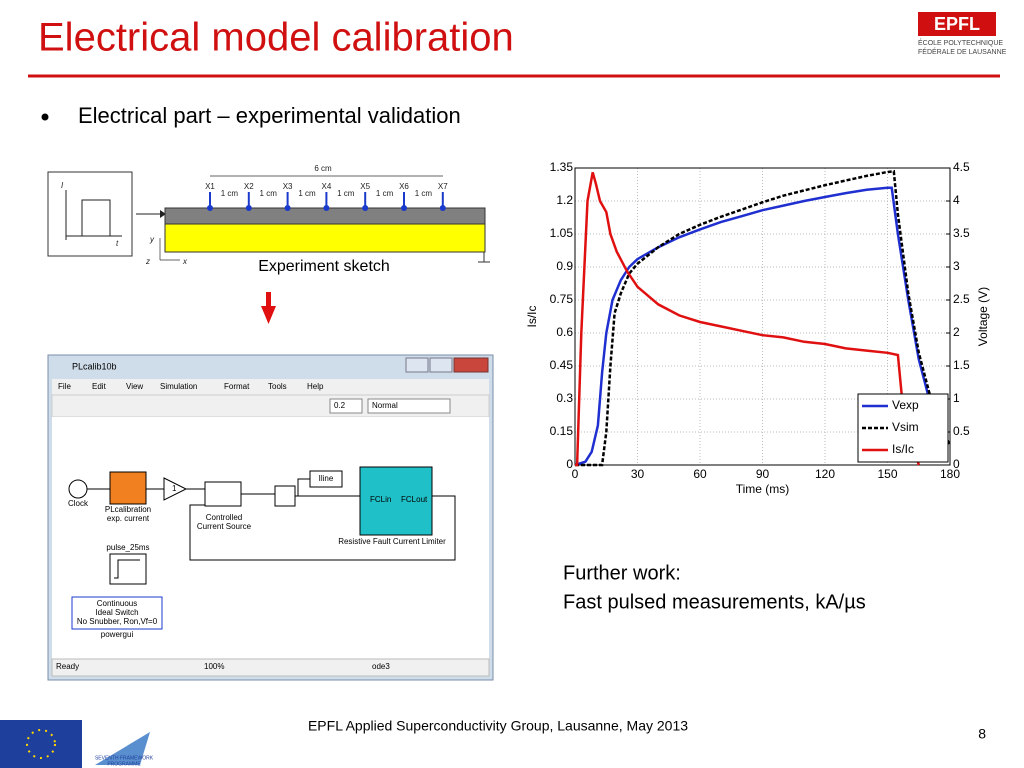 The image size is (1024, 768). Describe the element at coordinates (128, 518) in the screenshot. I see `block-label: exp. current` at that location.